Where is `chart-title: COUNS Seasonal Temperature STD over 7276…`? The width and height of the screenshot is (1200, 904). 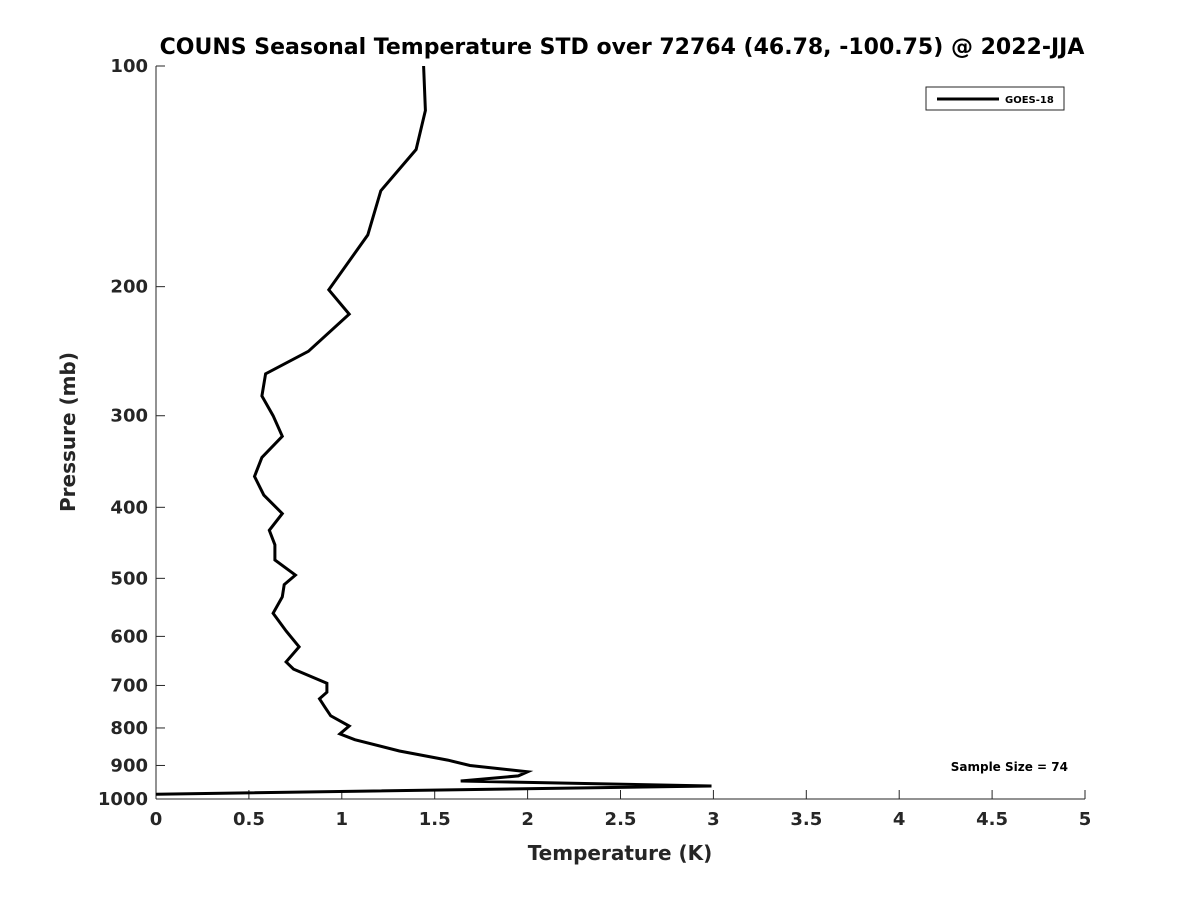
chart-title: COUNS Seasonal Temperature STD over 7276… is located at coordinates (622, 47).